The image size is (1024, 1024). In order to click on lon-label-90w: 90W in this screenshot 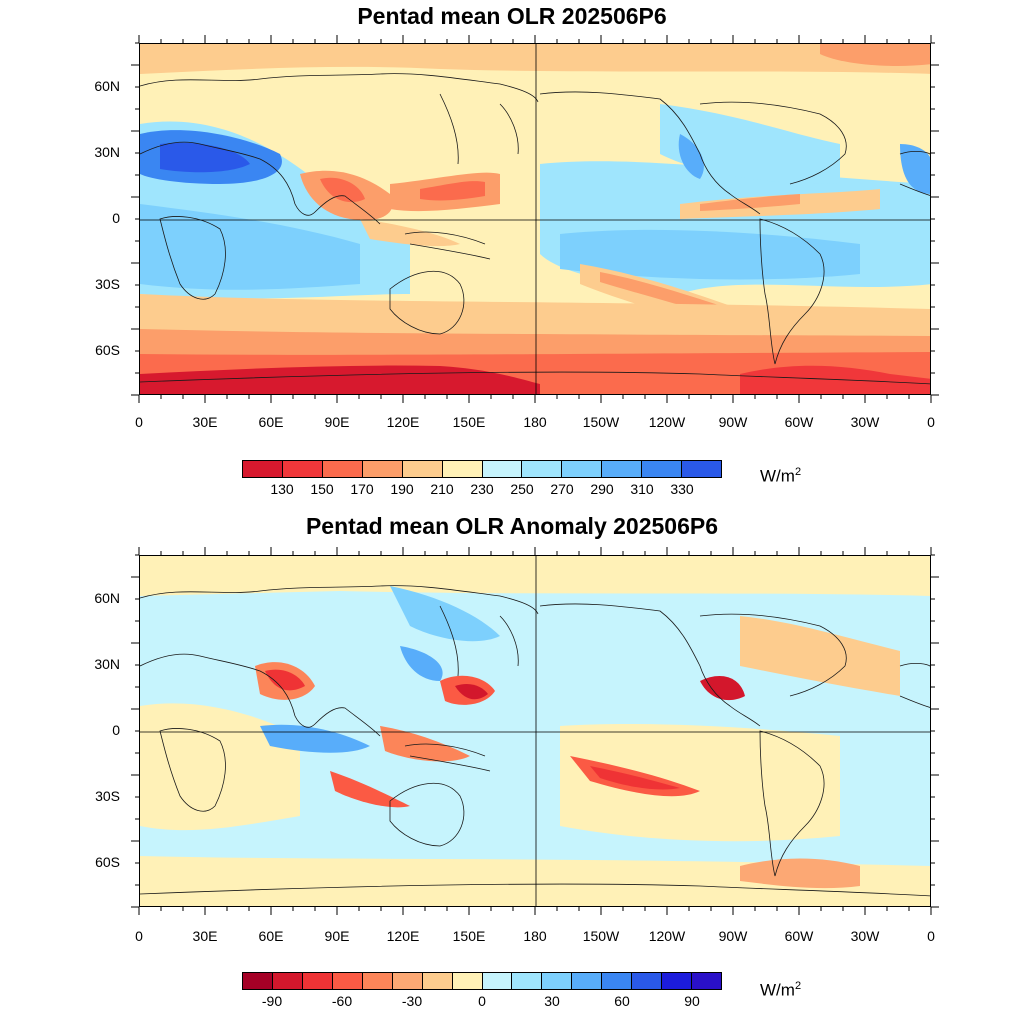, I will do `click(733, 422)`.